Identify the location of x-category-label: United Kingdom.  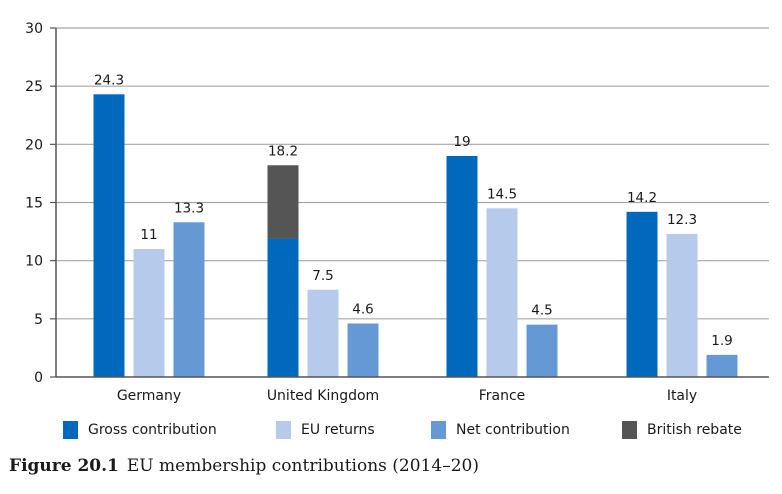
(323, 396).